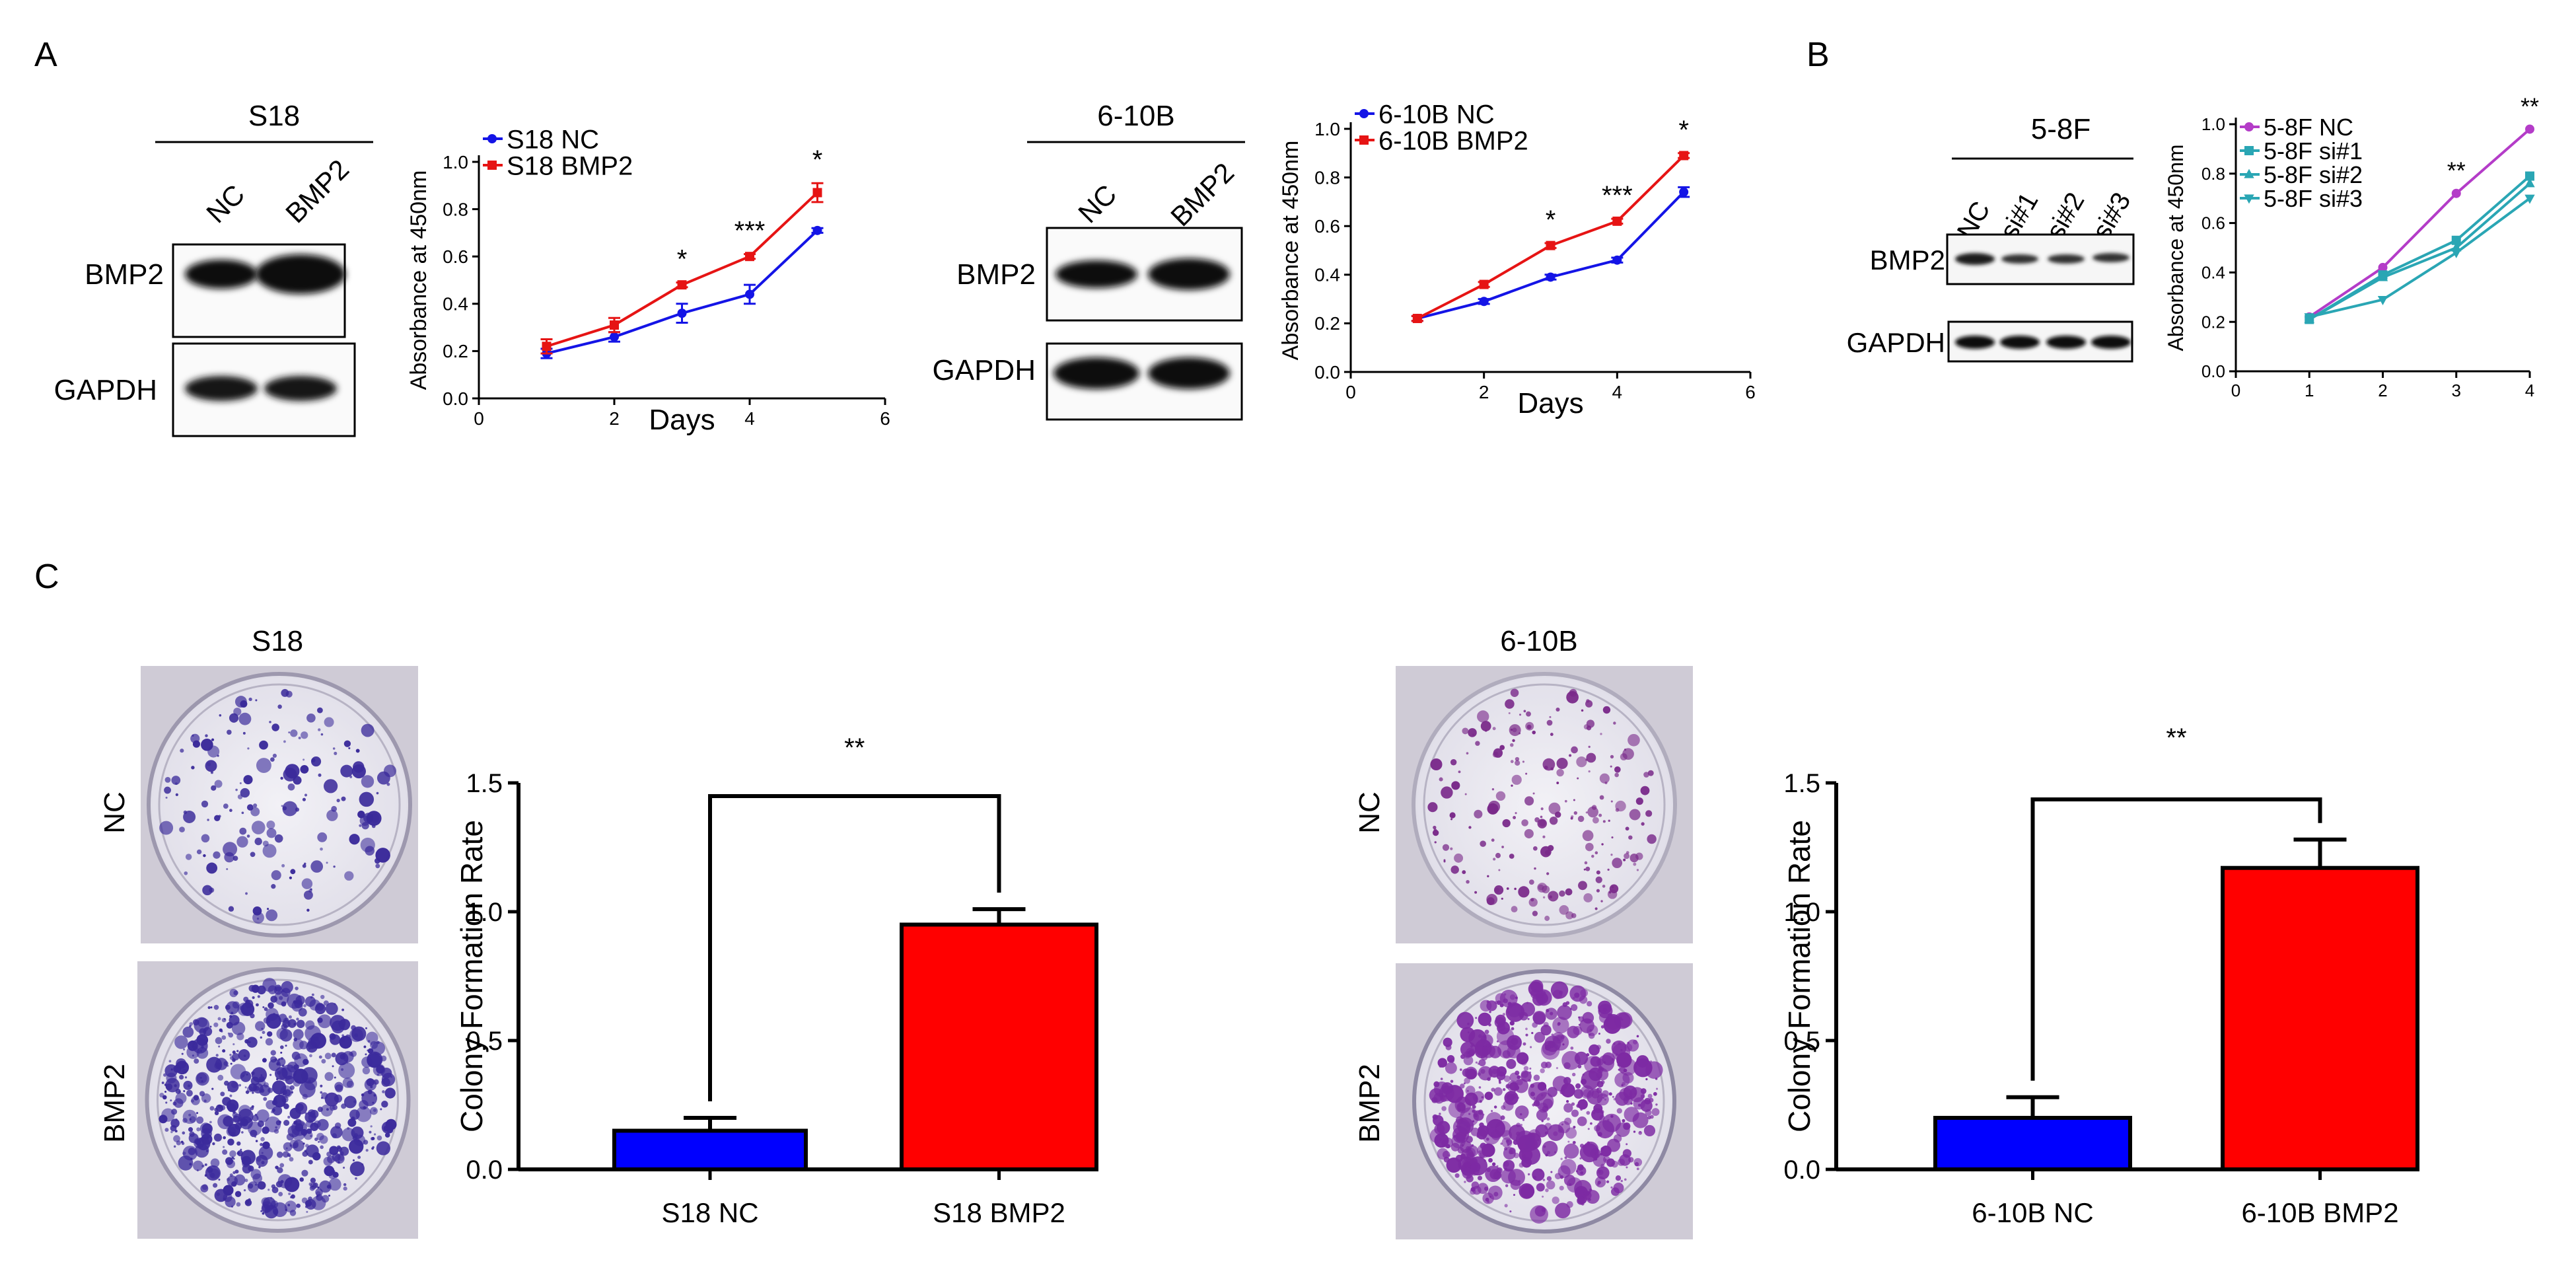  What do you see at coordinates (553, 139) in the screenshot?
I see `legend-label: S18 NC` at bounding box center [553, 139].